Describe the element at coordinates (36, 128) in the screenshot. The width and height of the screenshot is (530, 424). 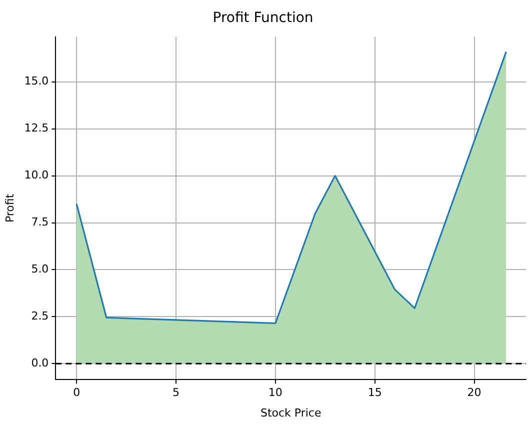
I see `y-tick-label: 12.5` at that location.